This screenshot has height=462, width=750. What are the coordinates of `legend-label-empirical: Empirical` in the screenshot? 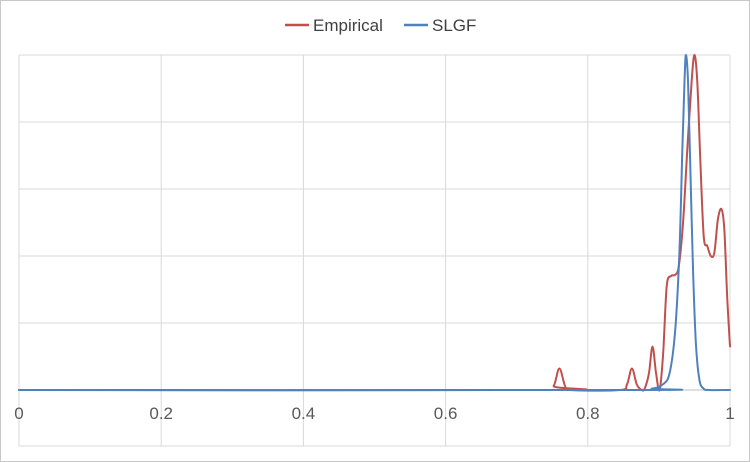 It's located at (348, 25).